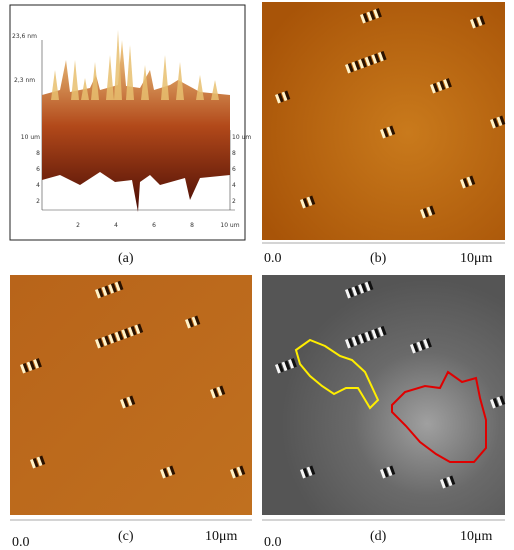 Image resolution: width=514 pixels, height=550 pixels. What do you see at coordinates (116, 225) in the screenshot?
I see `x-tick-label: 4` at bounding box center [116, 225].